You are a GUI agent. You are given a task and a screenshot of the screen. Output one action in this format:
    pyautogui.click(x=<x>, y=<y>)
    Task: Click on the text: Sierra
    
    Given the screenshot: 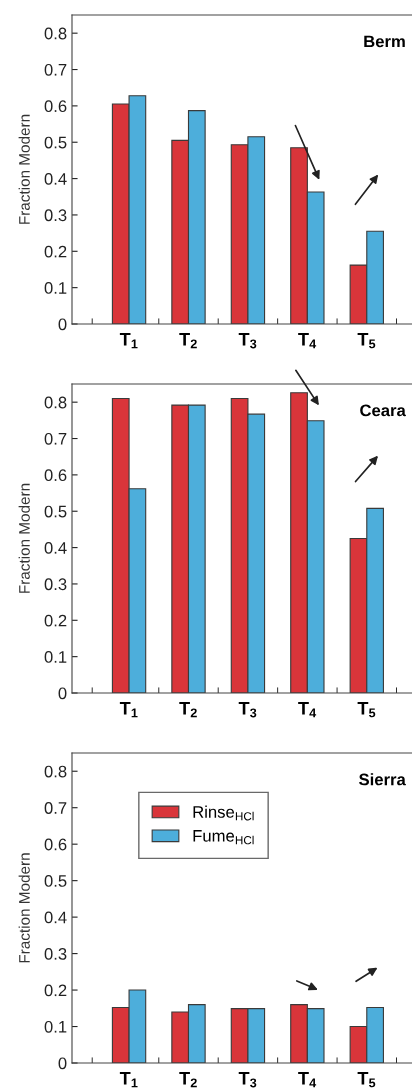 What is the action you would take?
    pyautogui.click(x=382, y=779)
    